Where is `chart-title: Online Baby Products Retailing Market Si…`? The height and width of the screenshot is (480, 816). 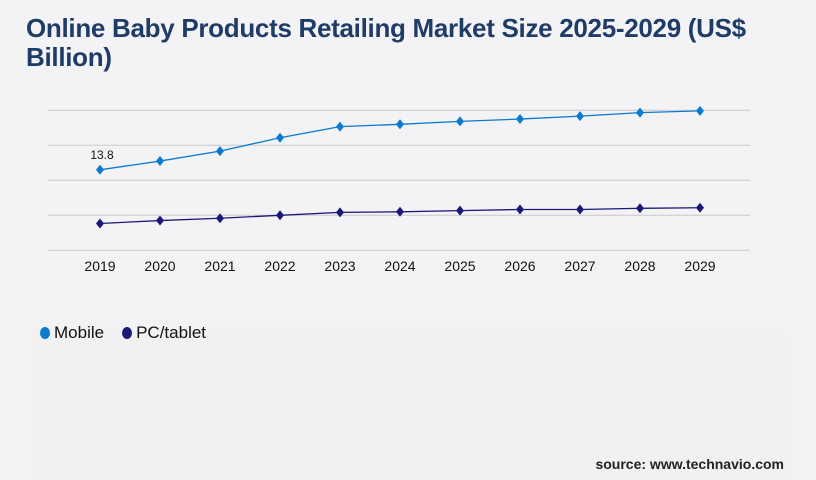
chart-title: Online Baby Products Retailing Market Si… is located at coordinates (386, 42).